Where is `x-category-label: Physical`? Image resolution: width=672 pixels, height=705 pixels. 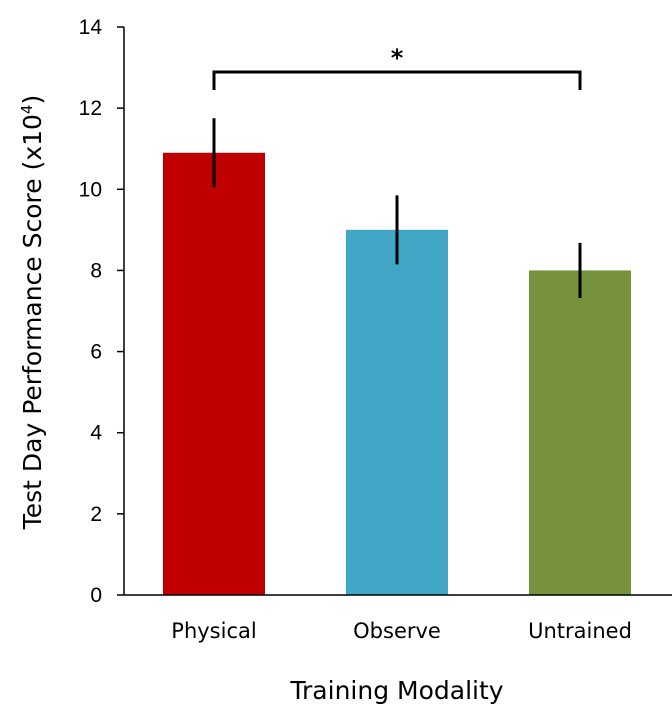
x-category-label: Physical is located at coordinates (213, 631).